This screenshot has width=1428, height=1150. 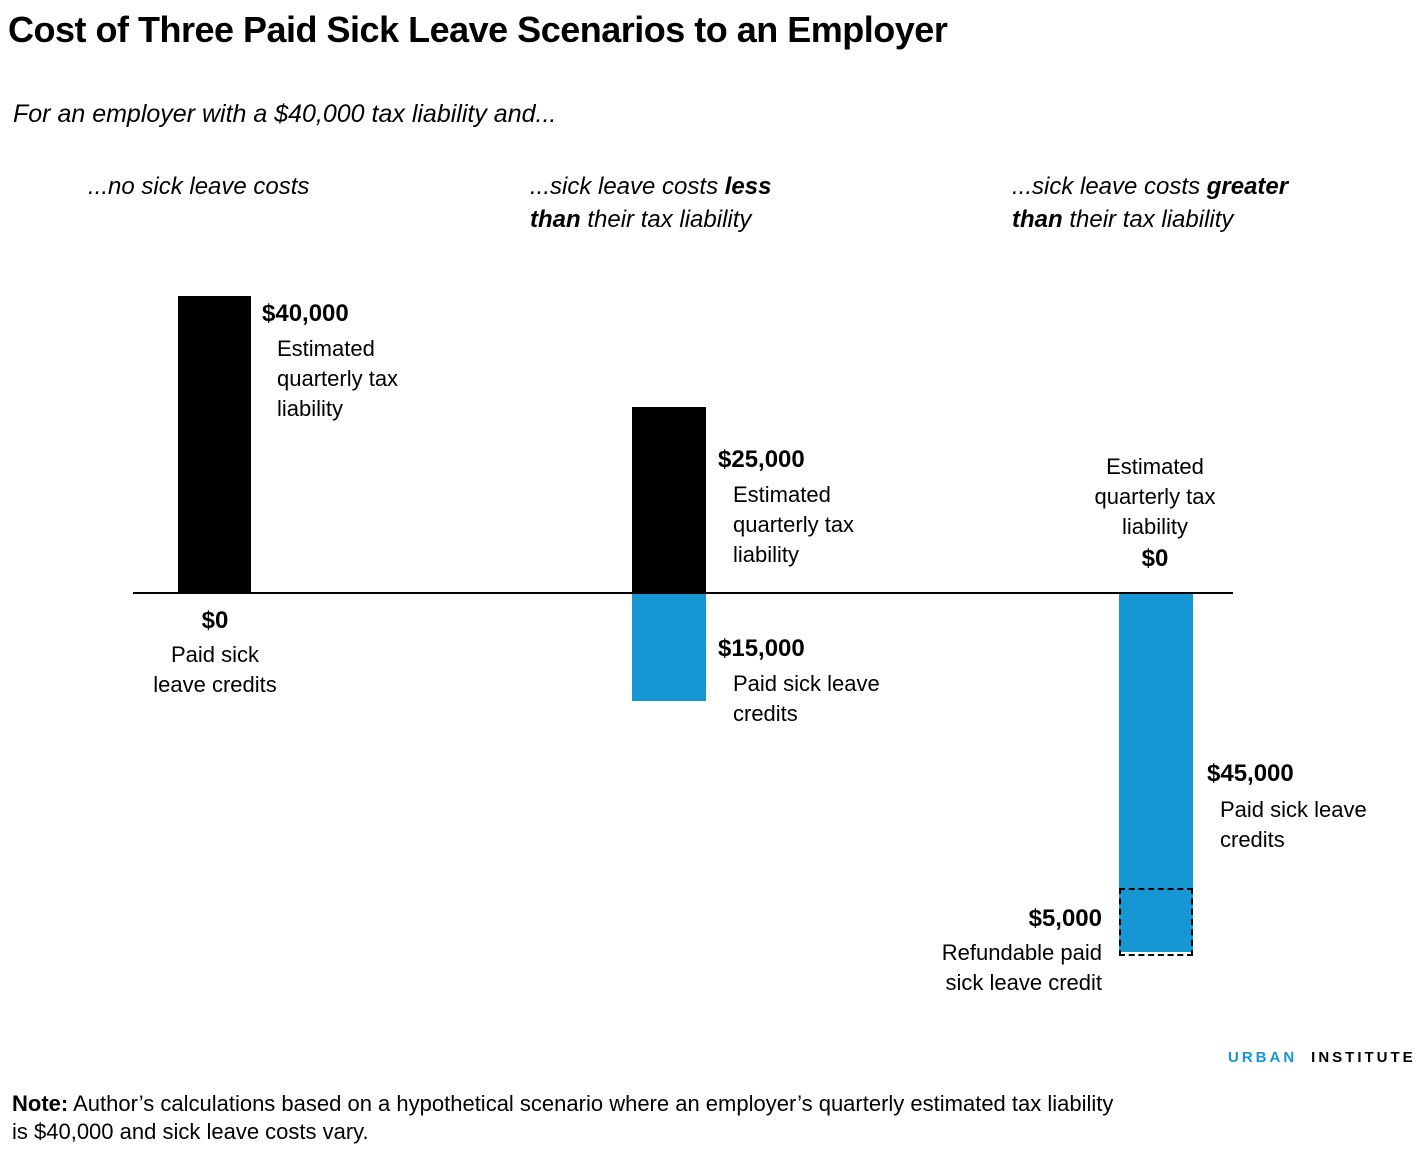 I want to click on scenario-2-header-text: ...sick leave costs, so click(x=627, y=186).